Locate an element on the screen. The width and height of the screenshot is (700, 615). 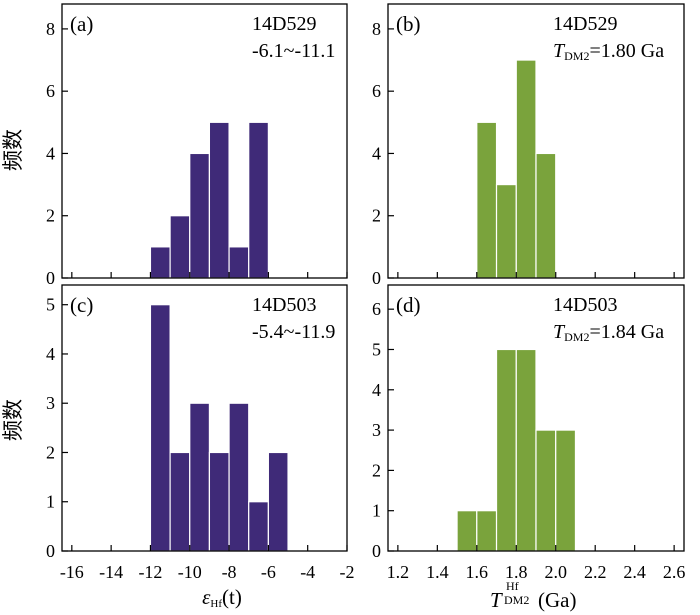
y-axis-label-top: 频数 is located at coordinates (13, 150).